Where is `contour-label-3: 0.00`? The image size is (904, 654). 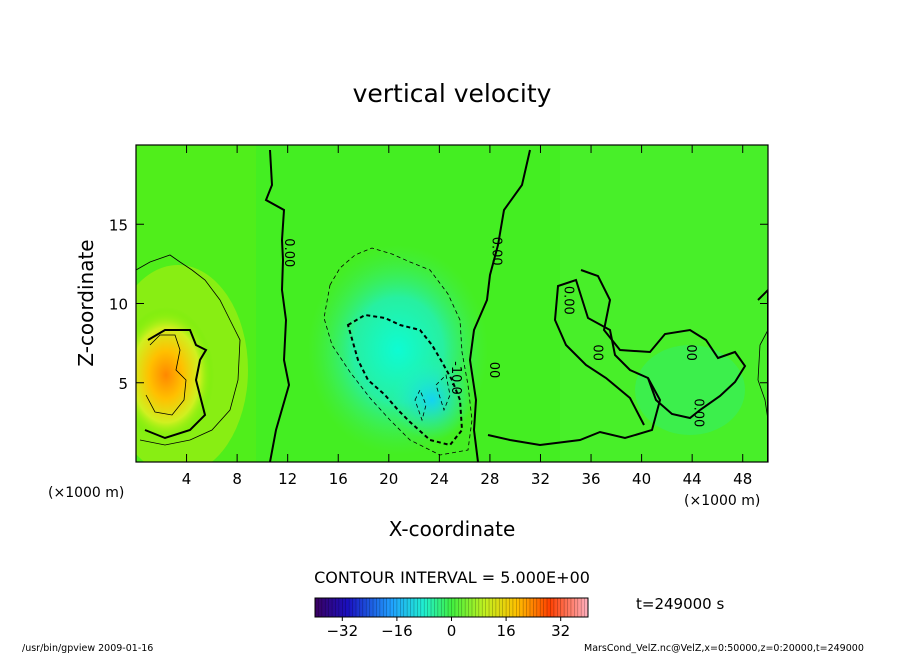 contour-label-3: 0.00 is located at coordinates (698, 412).